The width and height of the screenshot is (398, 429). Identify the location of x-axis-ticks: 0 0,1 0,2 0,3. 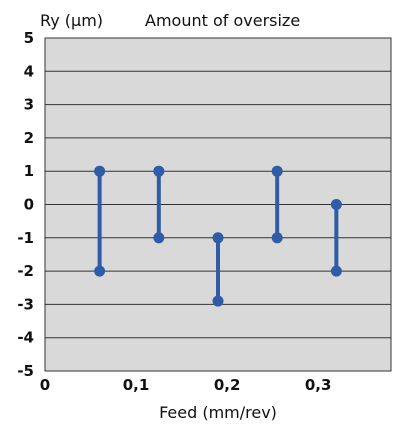
(186, 385).